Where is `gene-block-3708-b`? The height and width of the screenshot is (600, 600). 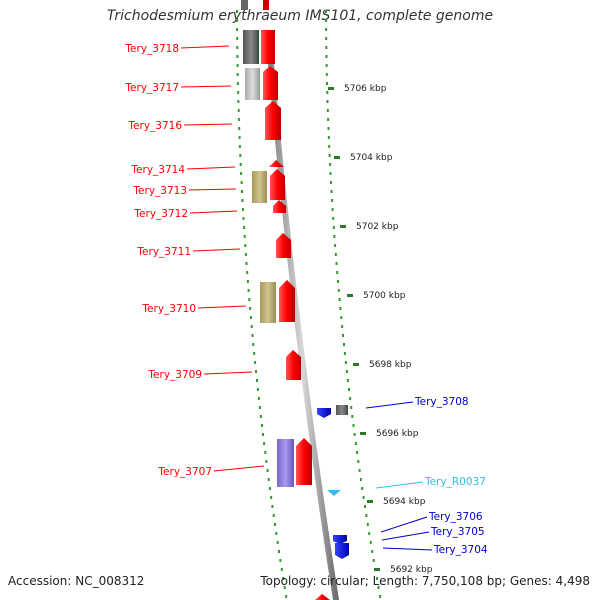
gene-block-3708-b is located at coordinates (342, 410).